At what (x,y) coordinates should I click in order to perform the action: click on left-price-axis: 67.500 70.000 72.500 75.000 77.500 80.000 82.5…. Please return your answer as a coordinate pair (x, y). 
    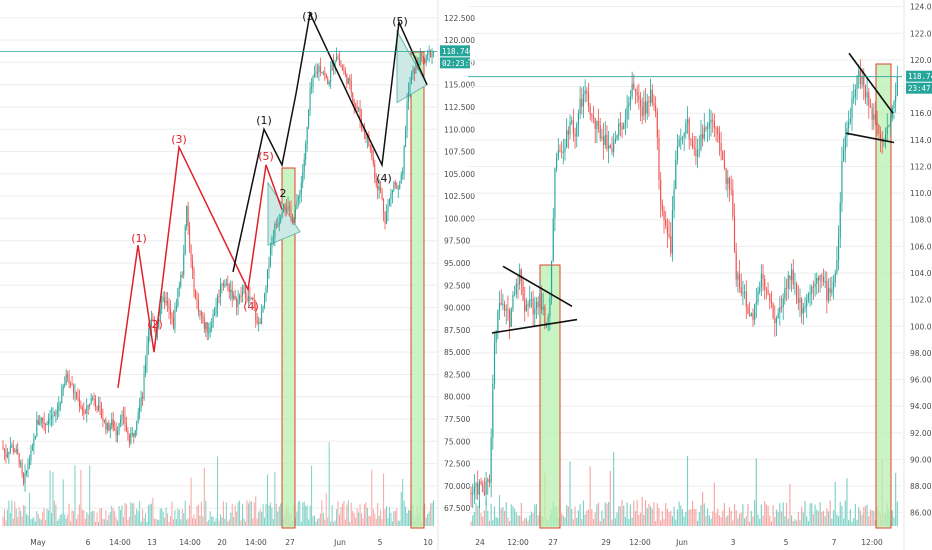
    Looking at the image, I should click on (457, 275).